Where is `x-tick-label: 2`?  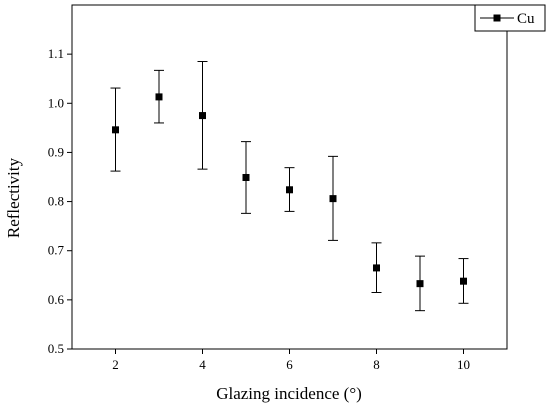
x-tick-label: 2 is located at coordinates (115, 364).